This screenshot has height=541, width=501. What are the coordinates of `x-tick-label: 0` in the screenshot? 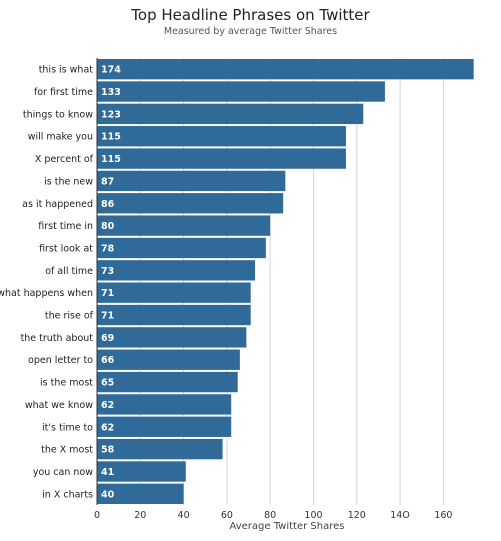 It's located at (97, 515).